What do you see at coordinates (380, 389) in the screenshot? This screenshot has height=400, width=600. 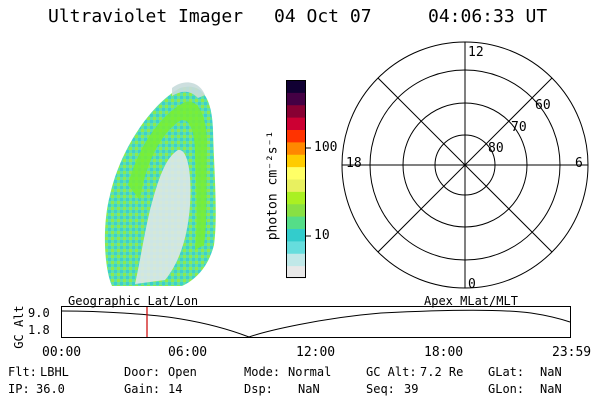 I see `info-seq-label: Seq:` at bounding box center [380, 389].